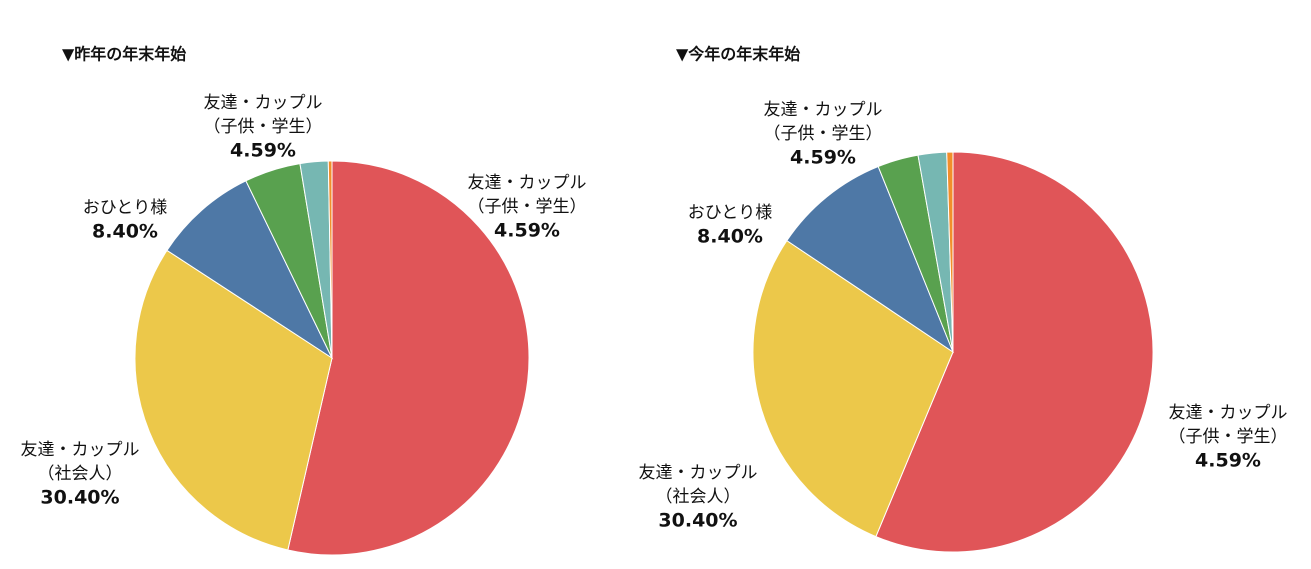  What do you see at coordinates (738, 54) in the screenshot?
I see `chart-title: ▼今年の年末年始` at bounding box center [738, 54].